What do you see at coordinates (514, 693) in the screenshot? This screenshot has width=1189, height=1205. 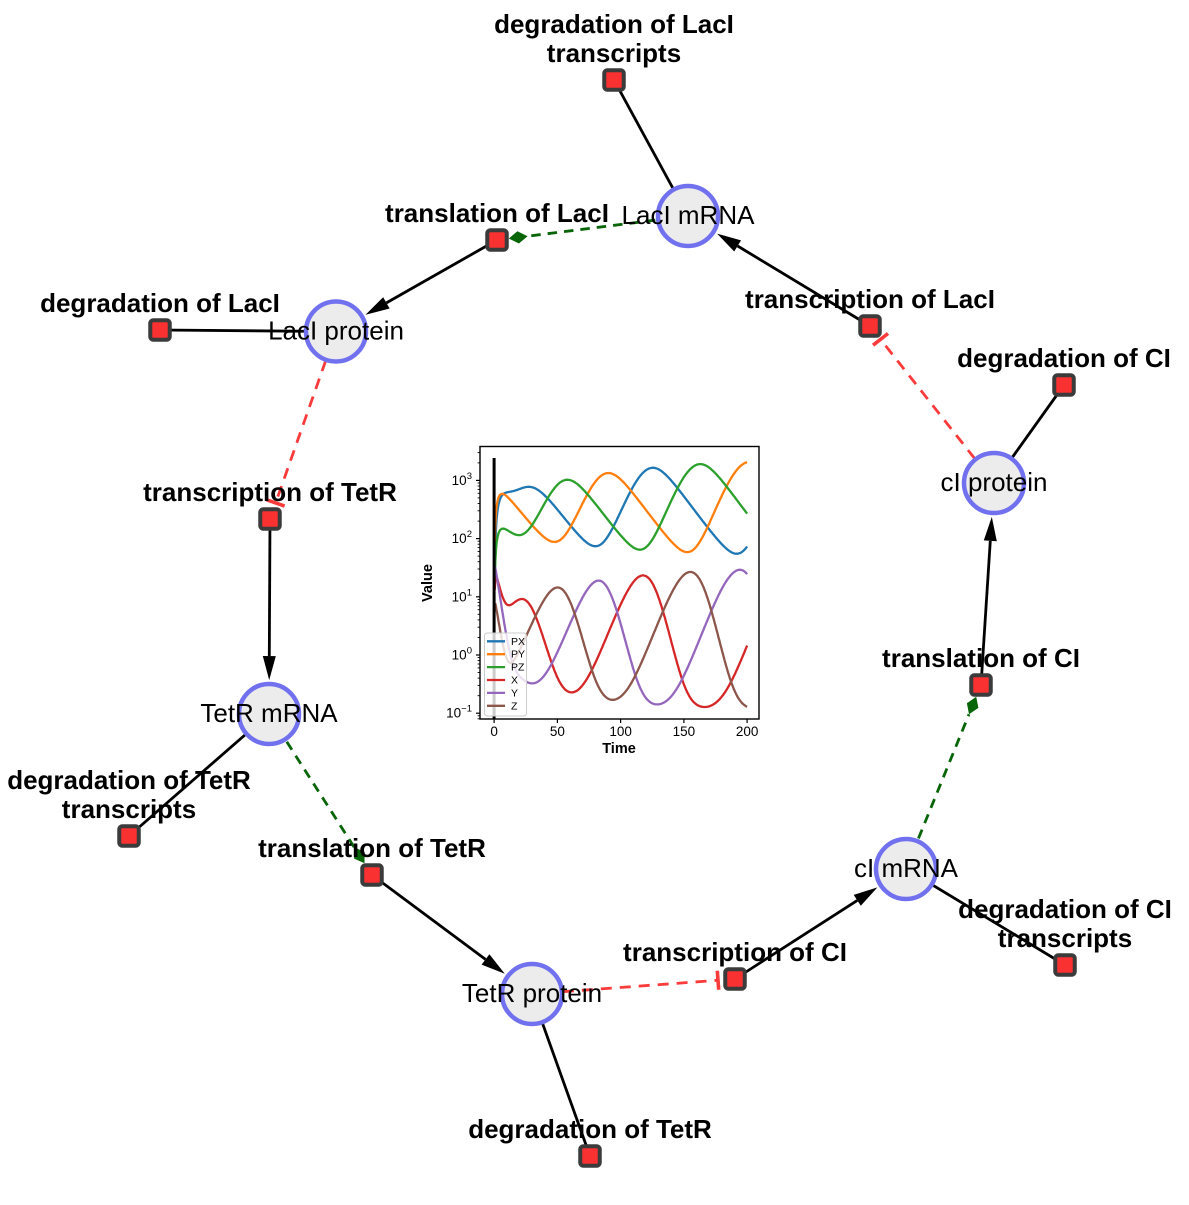 I see `svg-text: Y` at bounding box center [514, 693].